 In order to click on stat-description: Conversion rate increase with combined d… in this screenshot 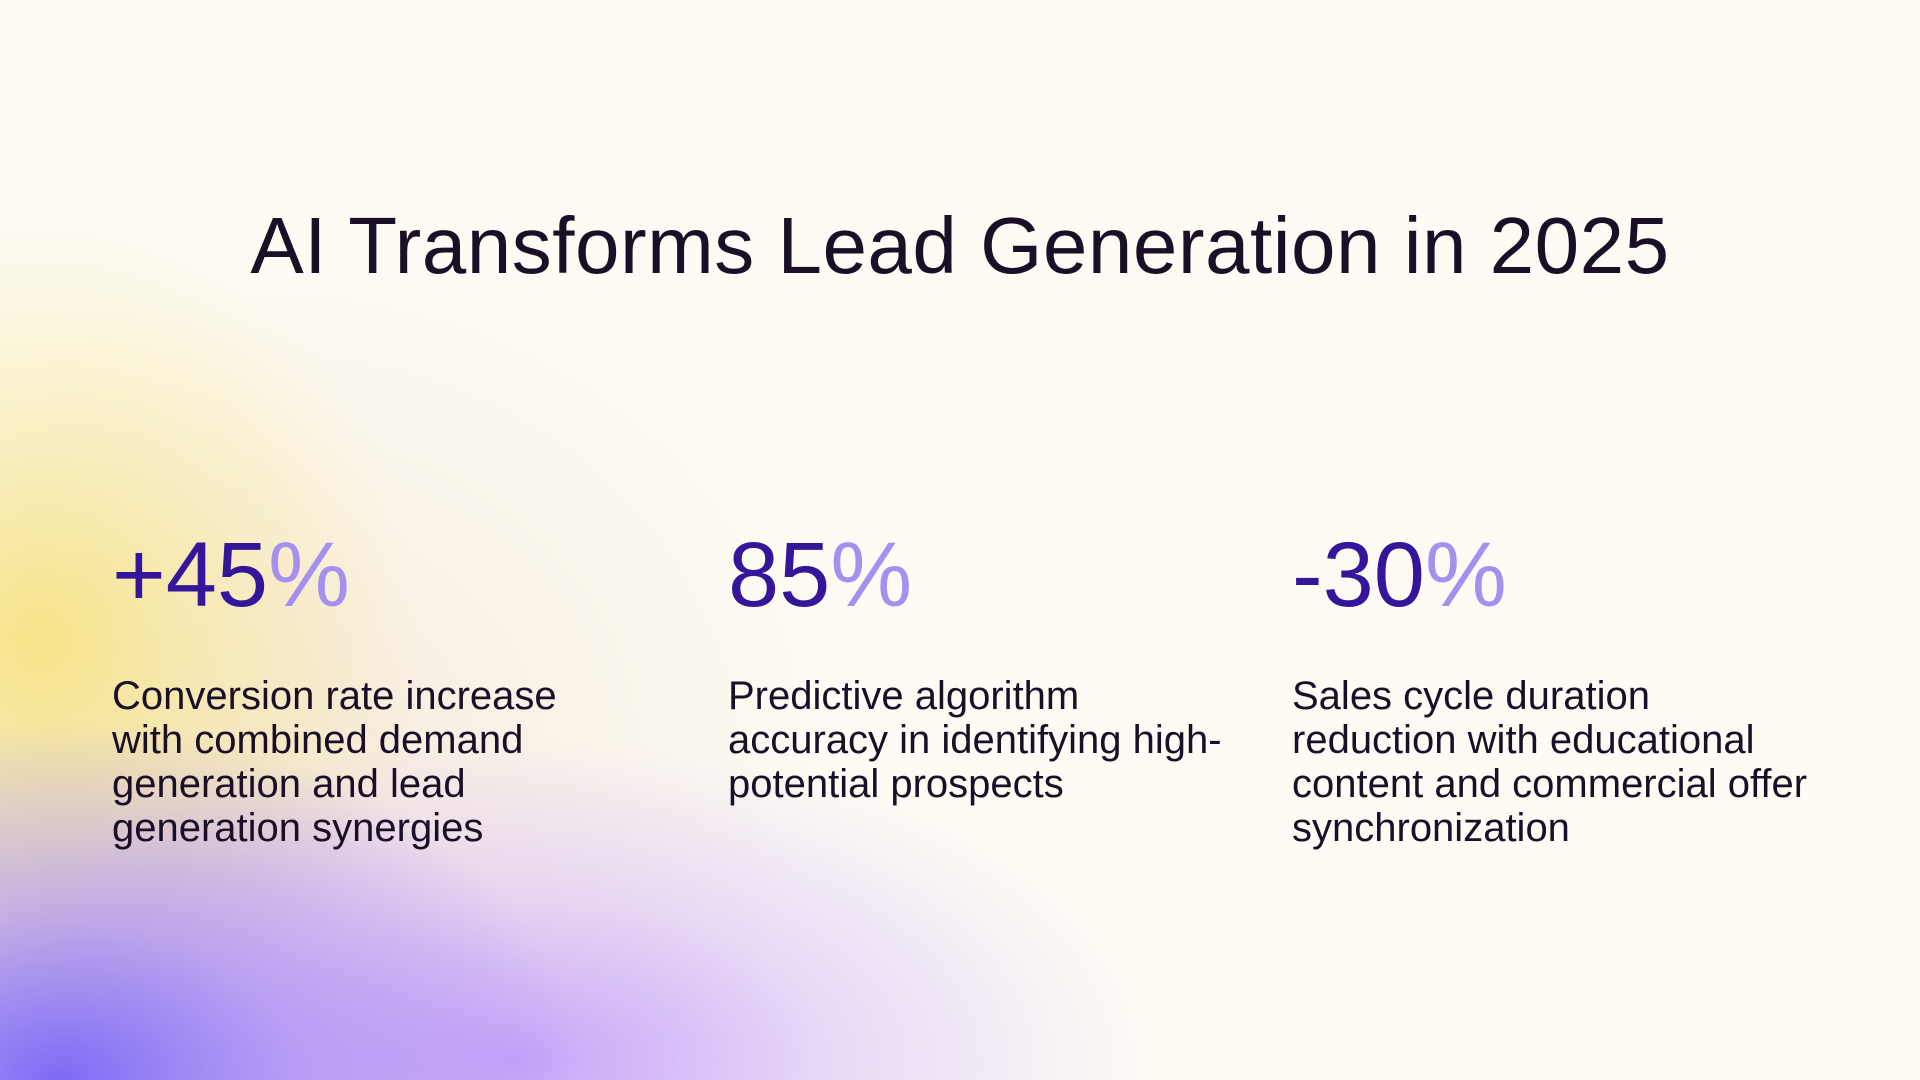, I will do `click(334, 762)`.